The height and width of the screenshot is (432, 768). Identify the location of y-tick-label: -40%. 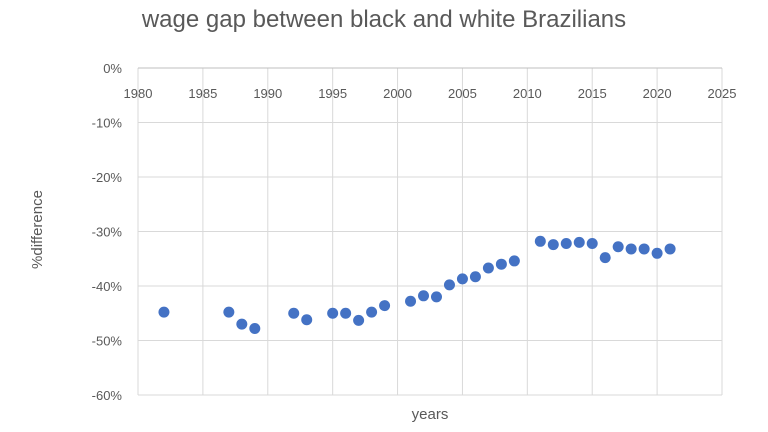
(107, 286).